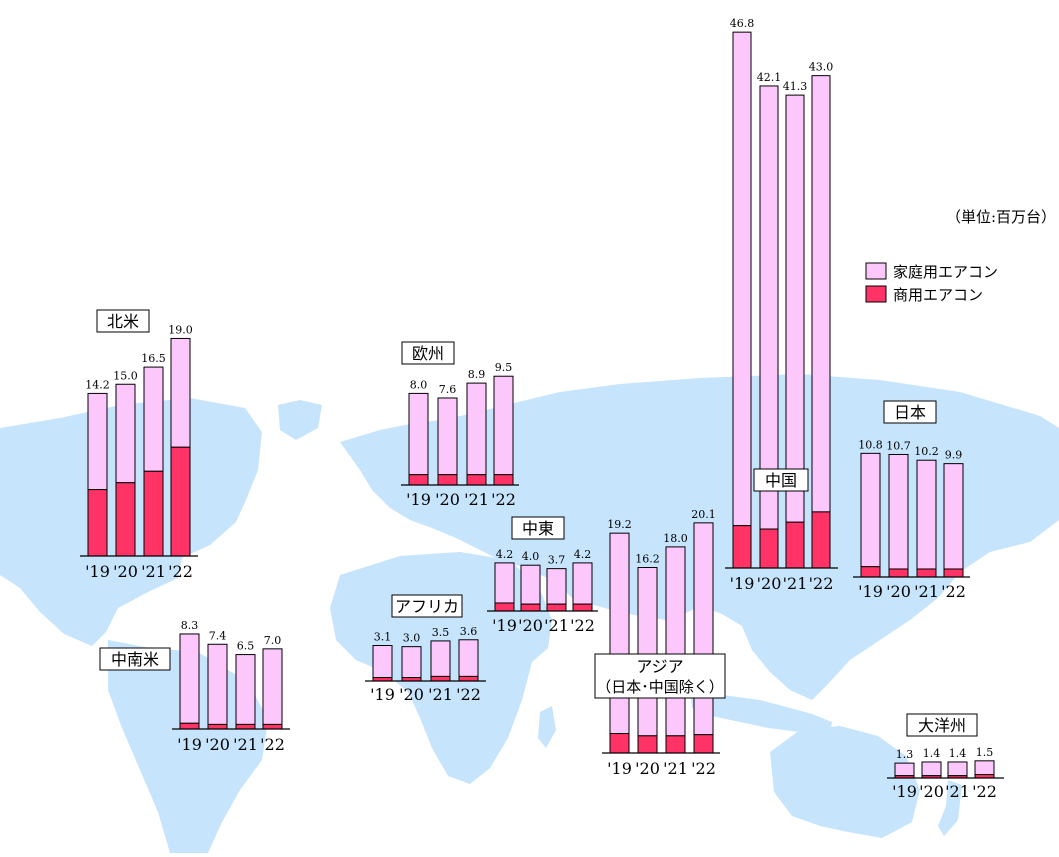 This screenshot has height=857, width=1059. What do you see at coordinates (876, 294) in the screenshot?
I see `legend-swatch-commercial` at bounding box center [876, 294].